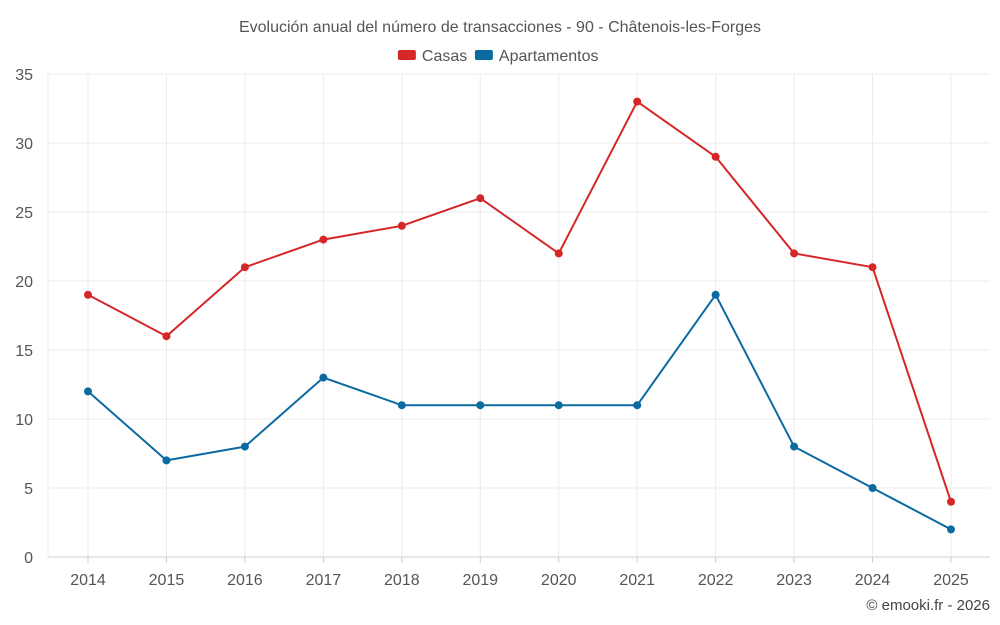 The image size is (1000, 625). Describe the element at coordinates (549, 56) in the screenshot. I see `legend-label-apartamentos: Apartamentos` at that location.